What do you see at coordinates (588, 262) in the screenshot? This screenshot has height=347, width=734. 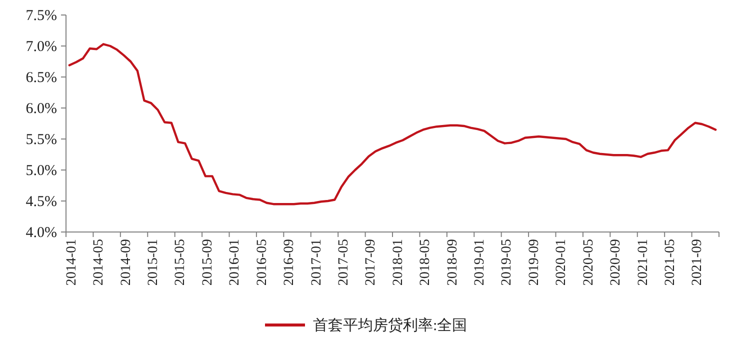 I see `x-tick-label: 2020-05` at bounding box center [588, 262].